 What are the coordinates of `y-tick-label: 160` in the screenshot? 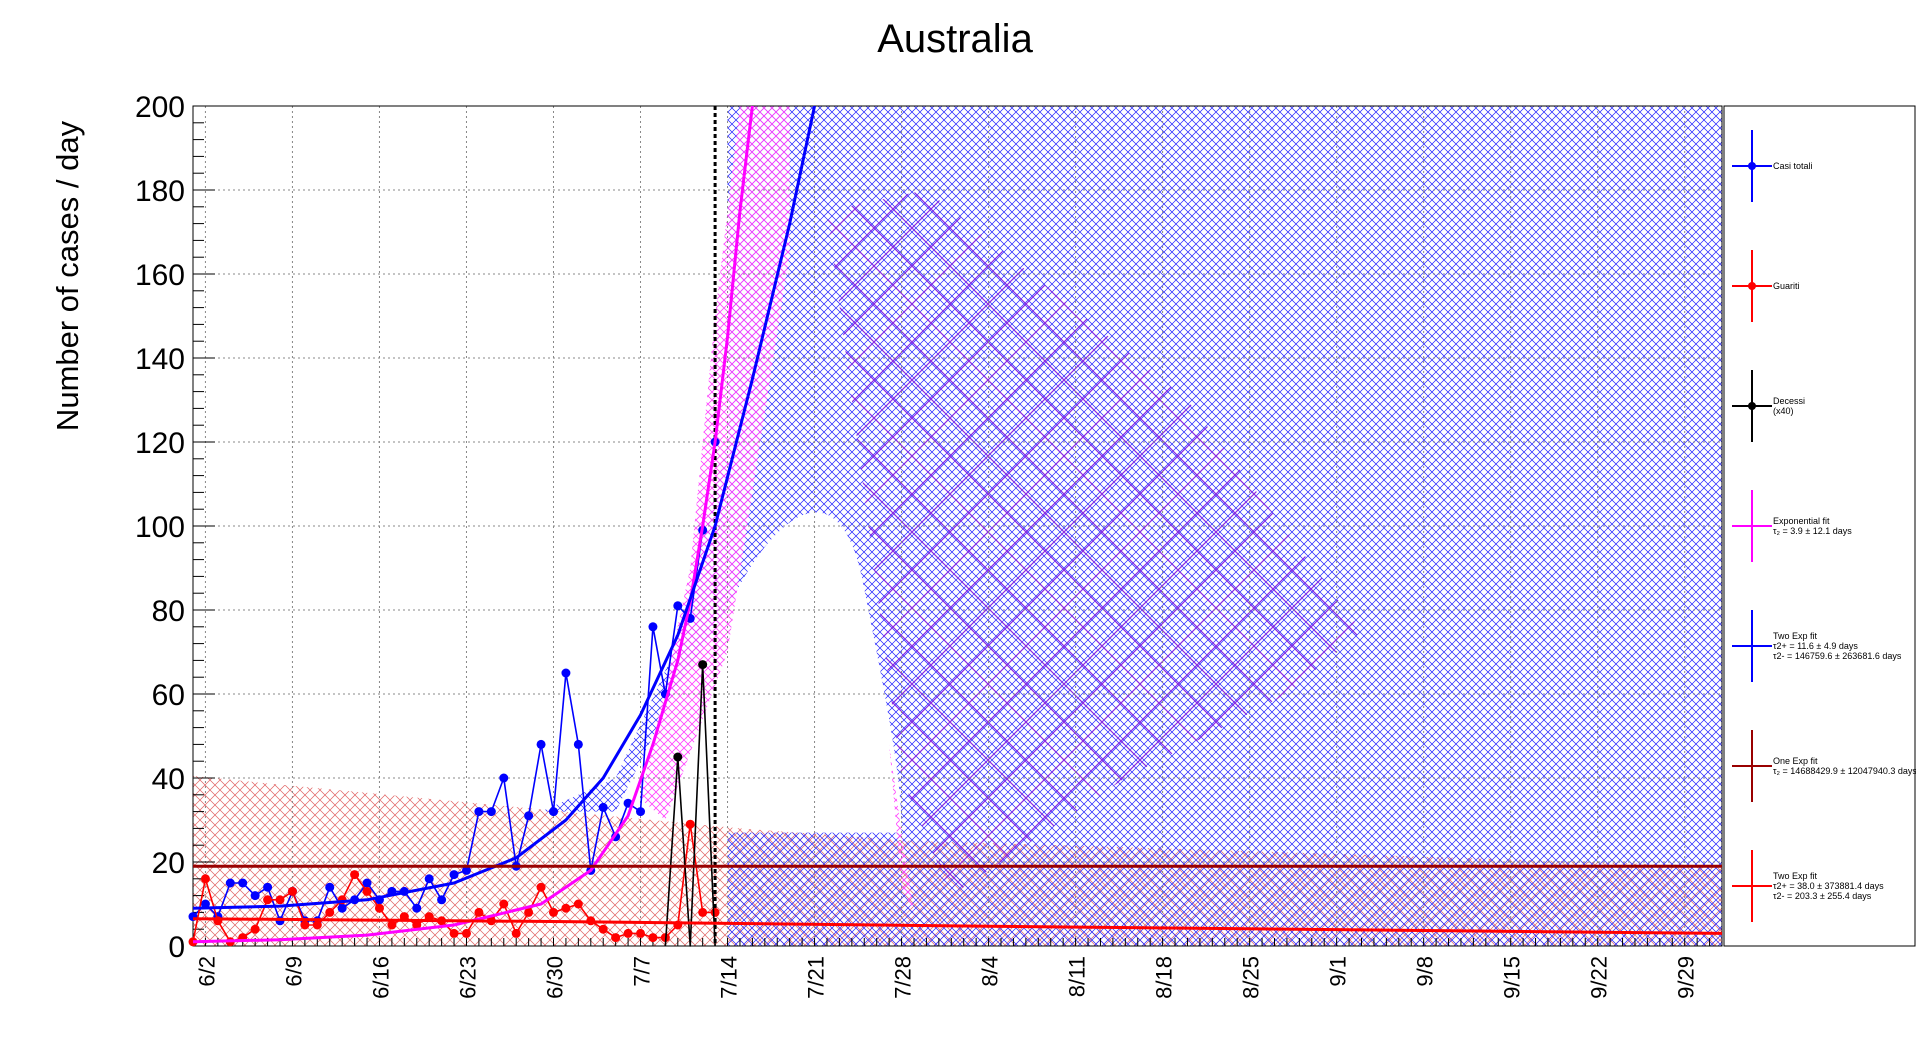 It's located at (160, 275).